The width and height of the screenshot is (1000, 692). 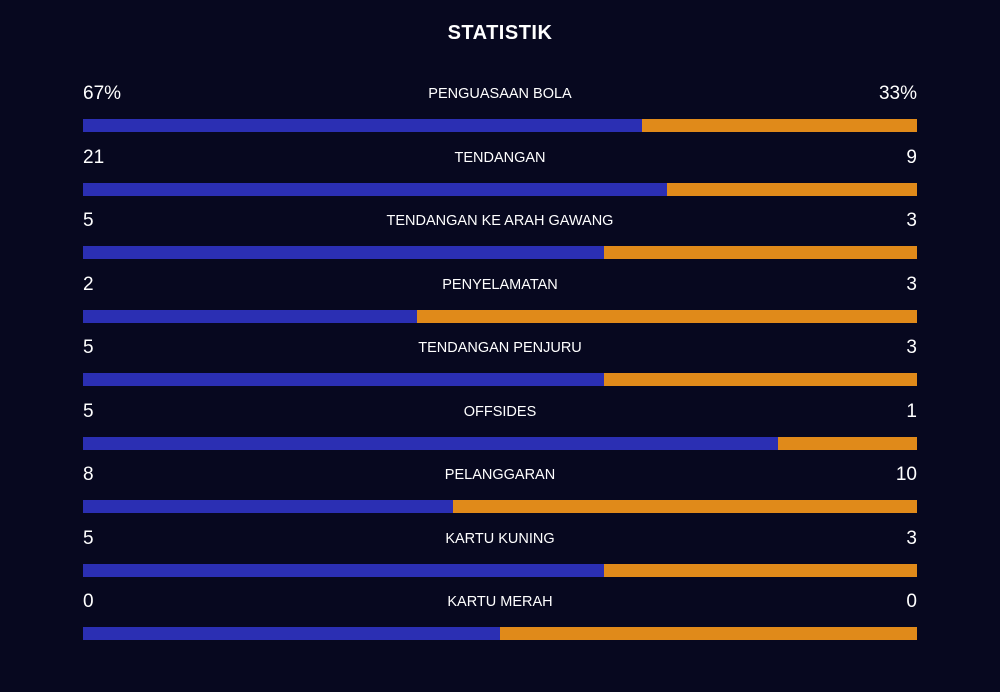 I want to click on stat-row: 5 KARTU KUNING 3, so click(x=500, y=558).